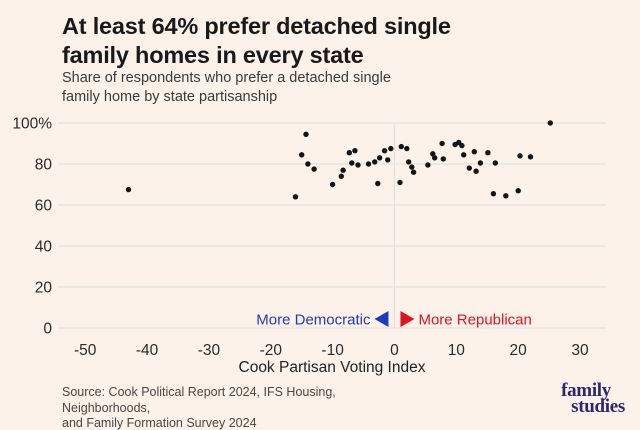 The height and width of the screenshot is (430, 640). I want to click on y-tick-label: 40, so click(44, 247).